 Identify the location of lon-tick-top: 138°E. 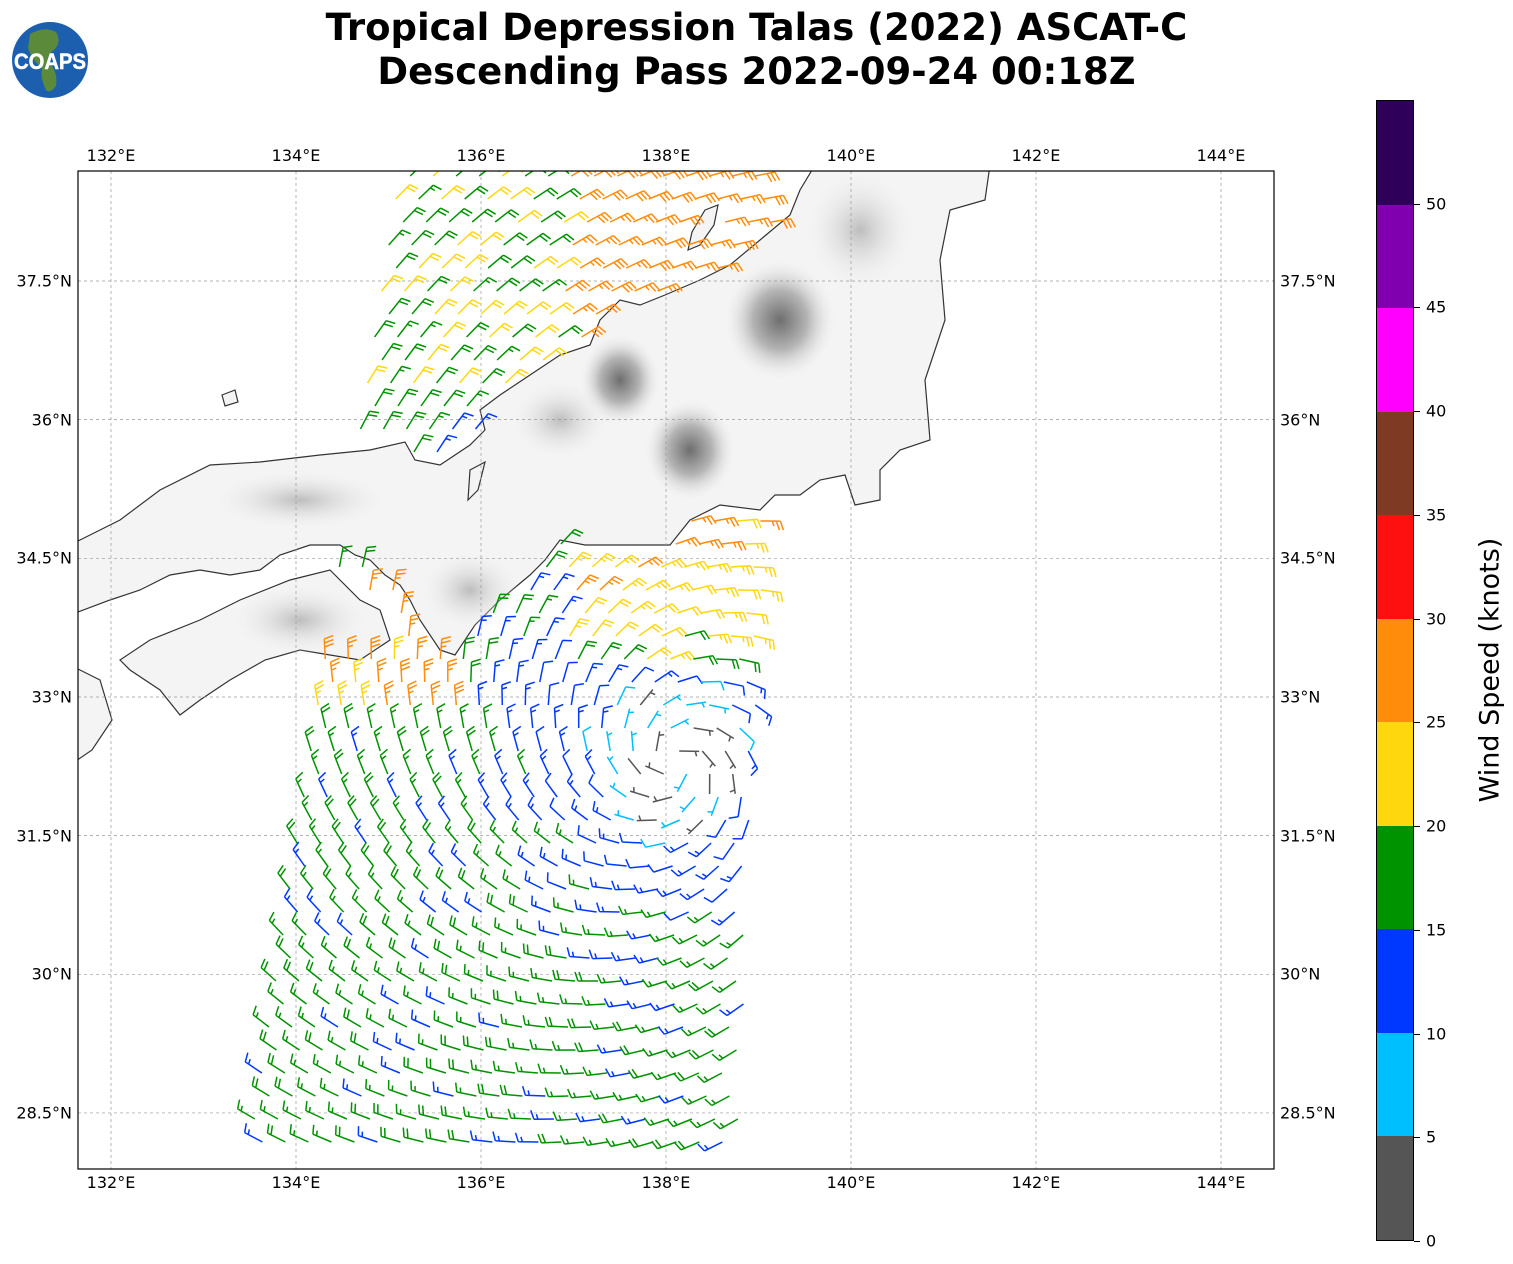
(666, 155).